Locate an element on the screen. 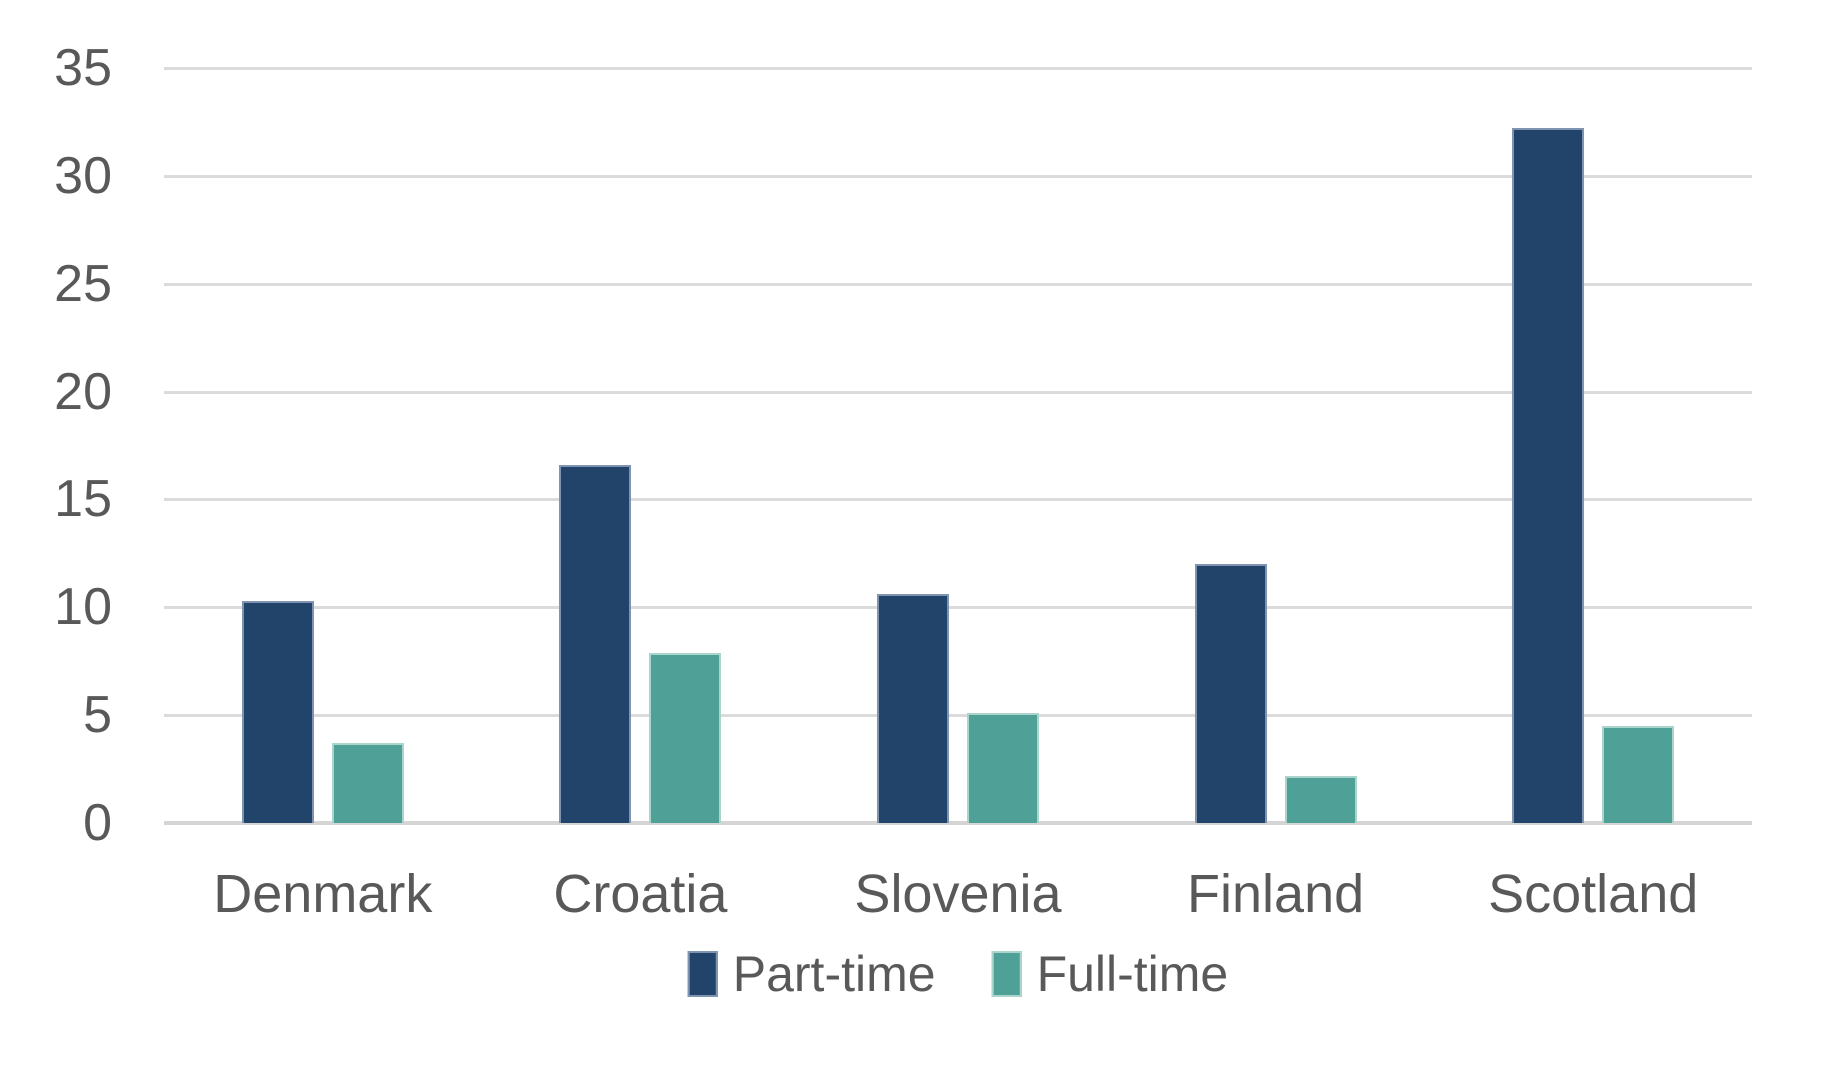  x-category-label-finland: Finland is located at coordinates (1276, 894).